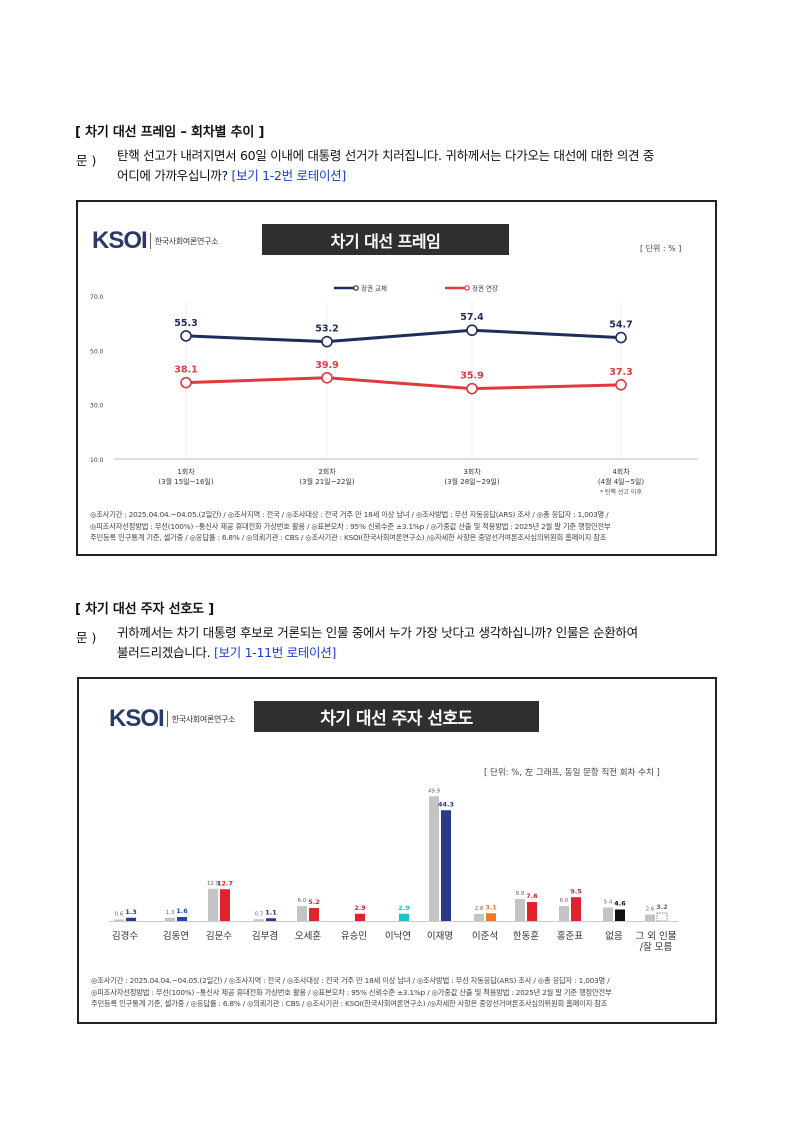 The width and height of the screenshot is (793, 1121). I want to click on data-label: 37.3, so click(620, 372).